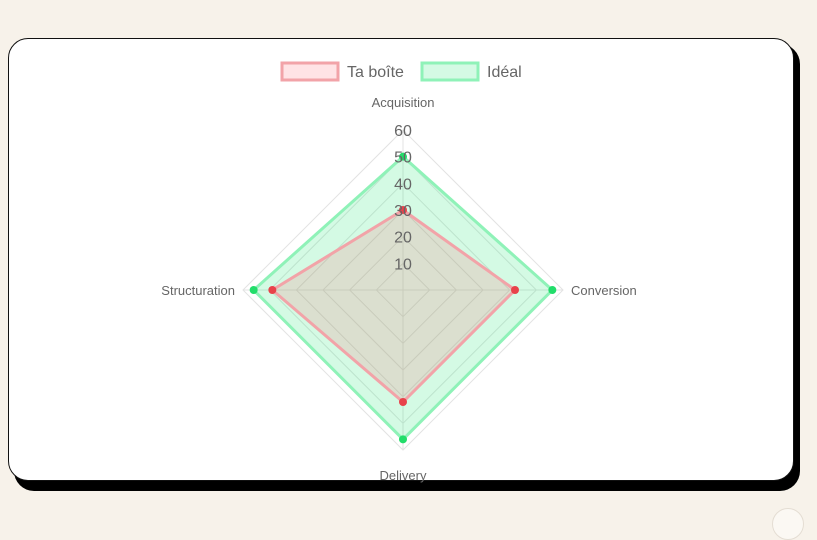  What do you see at coordinates (375, 72) in the screenshot?
I see `legend-label: Ta boîte` at bounding box center [375, 72].